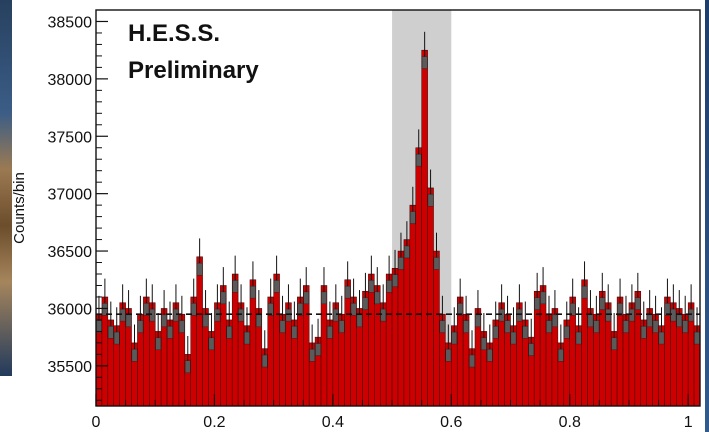  I want to click on background-photo-edge, so click(6, 188).